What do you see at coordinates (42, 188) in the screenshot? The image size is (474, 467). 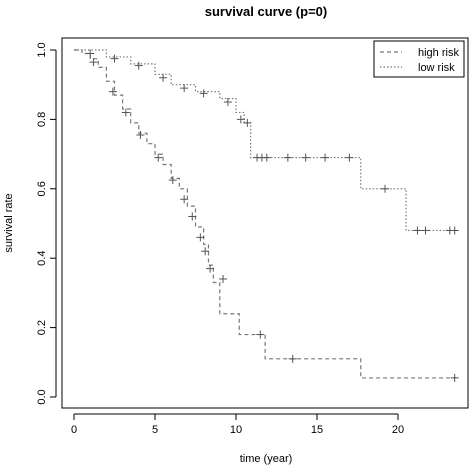 I see `y-tick-label: 0.6` at bounding box center [42, 188].